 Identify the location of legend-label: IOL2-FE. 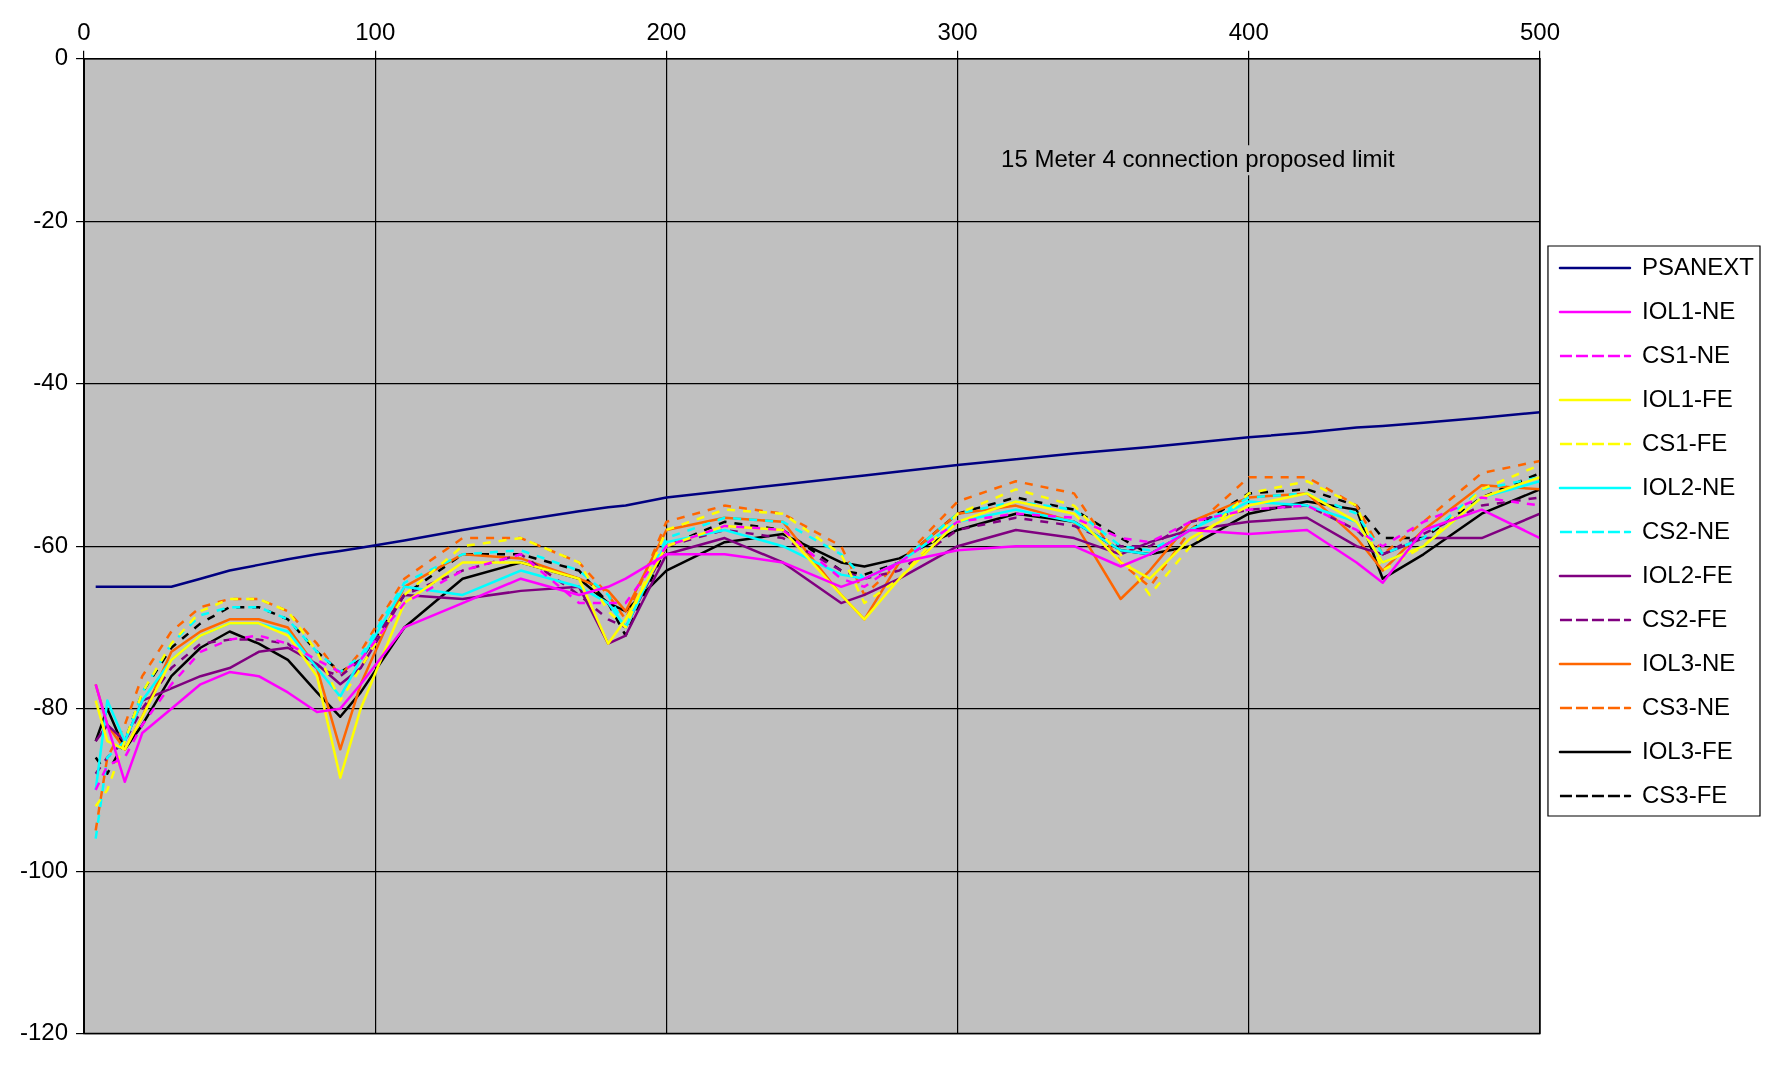
(1687, 574).